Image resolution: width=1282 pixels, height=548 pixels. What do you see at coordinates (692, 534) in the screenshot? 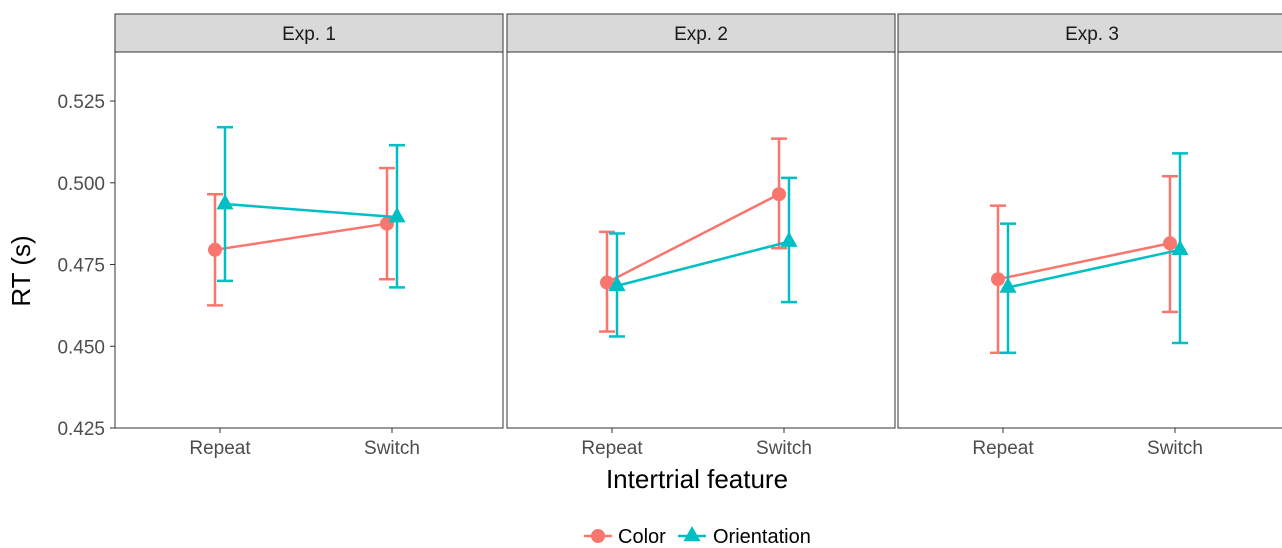
I see `legend-key-triangle` at bounding box center [692, 534].